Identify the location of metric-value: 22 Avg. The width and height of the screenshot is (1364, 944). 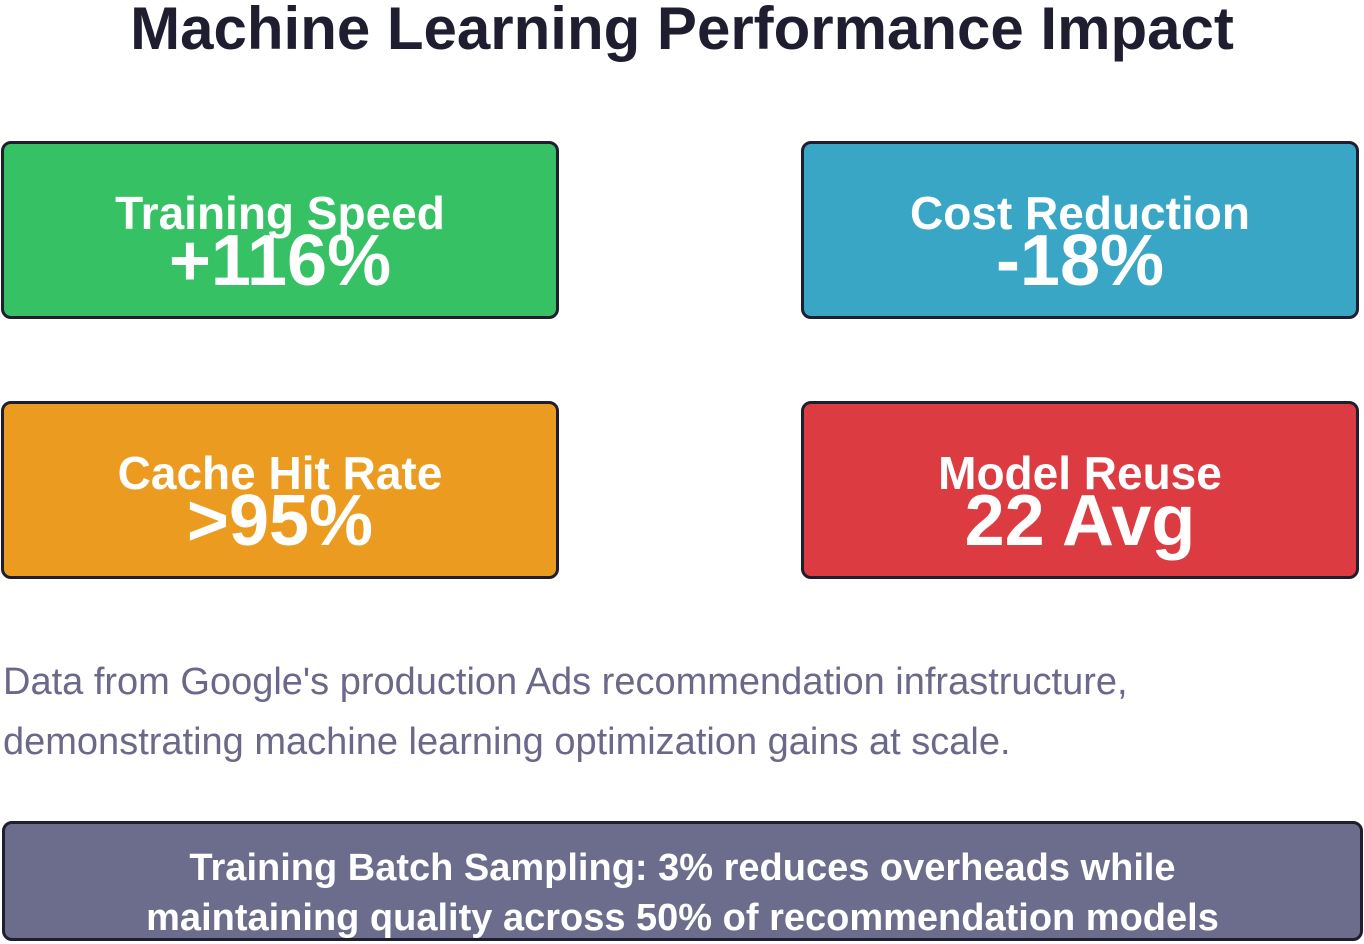
(1080, 521).